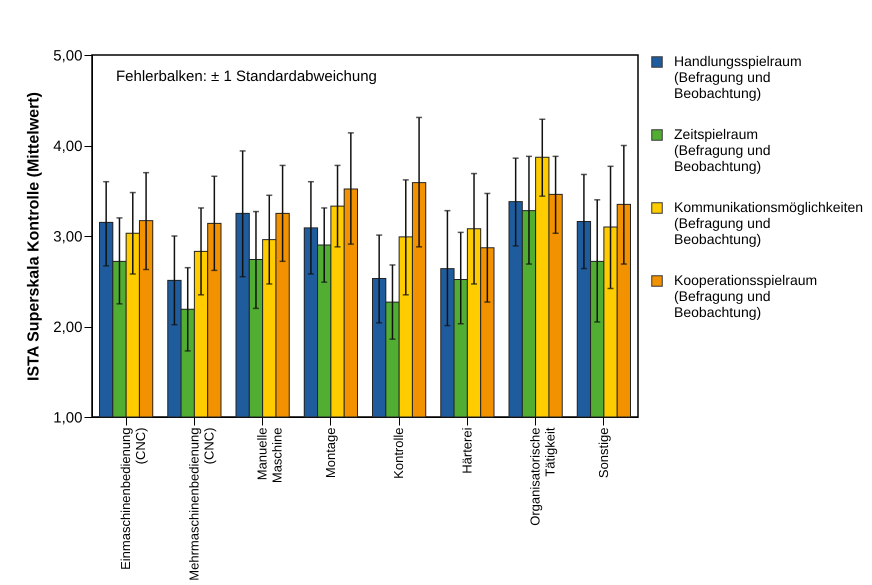 The height and width of the screenshot is (585, 872). Describe the element at coordinates (603, 453) in the screenshot. I see `x-tick-label: Sonstige` at that location.